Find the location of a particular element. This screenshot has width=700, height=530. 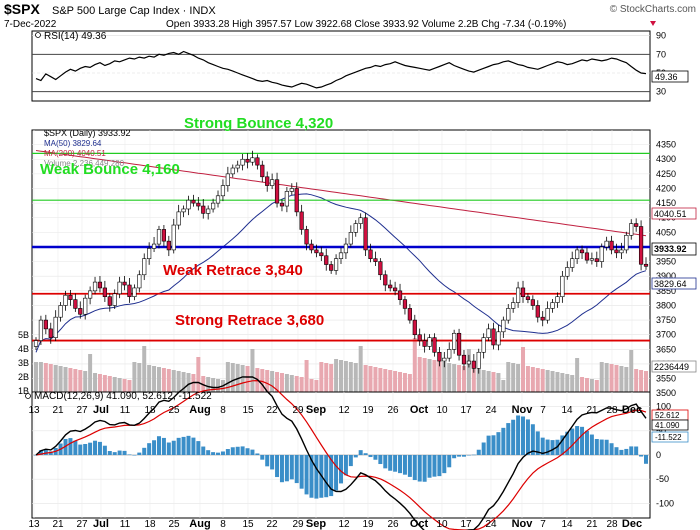

price-tick-label: 4250 is located at coordinates (666, 174).